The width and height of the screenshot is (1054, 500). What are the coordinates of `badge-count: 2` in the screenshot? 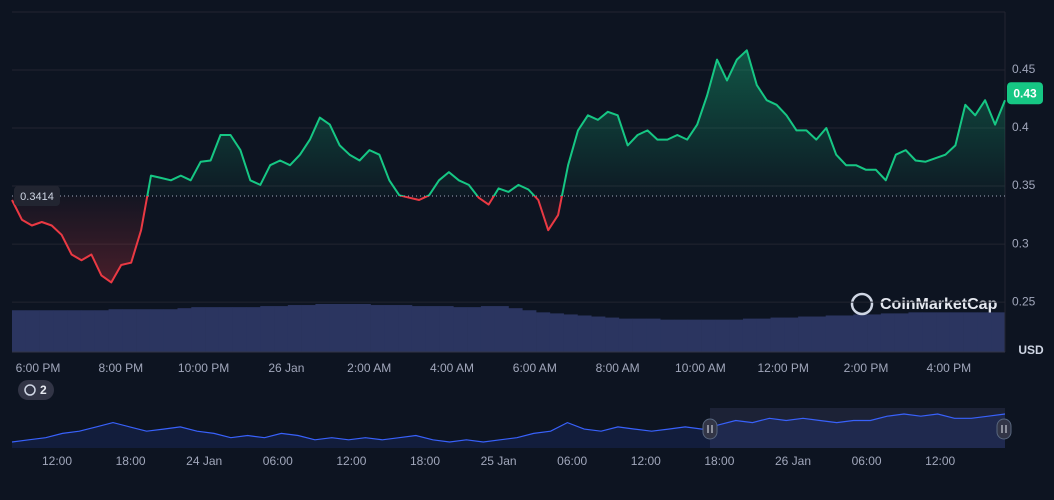 It's located at (43, 390).